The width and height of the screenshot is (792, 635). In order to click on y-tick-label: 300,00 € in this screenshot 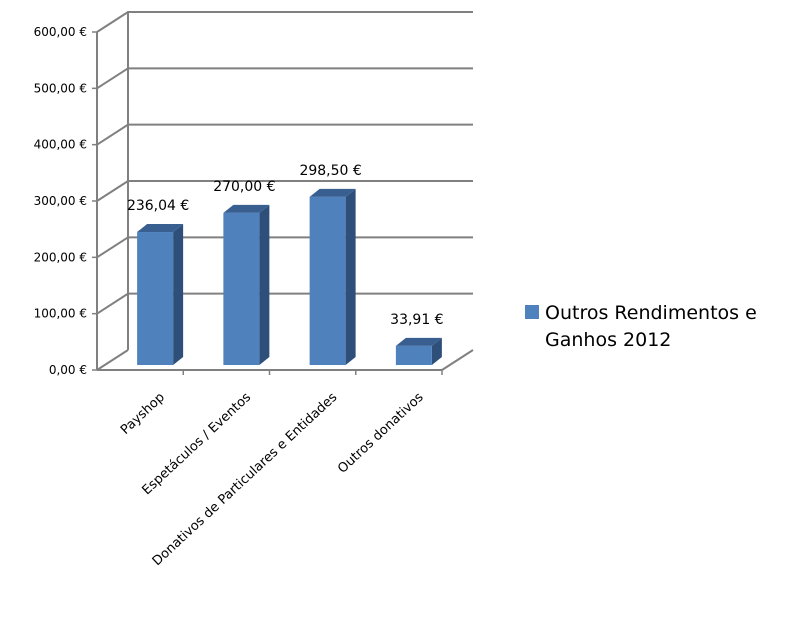, I will do `click(60, 201)`.